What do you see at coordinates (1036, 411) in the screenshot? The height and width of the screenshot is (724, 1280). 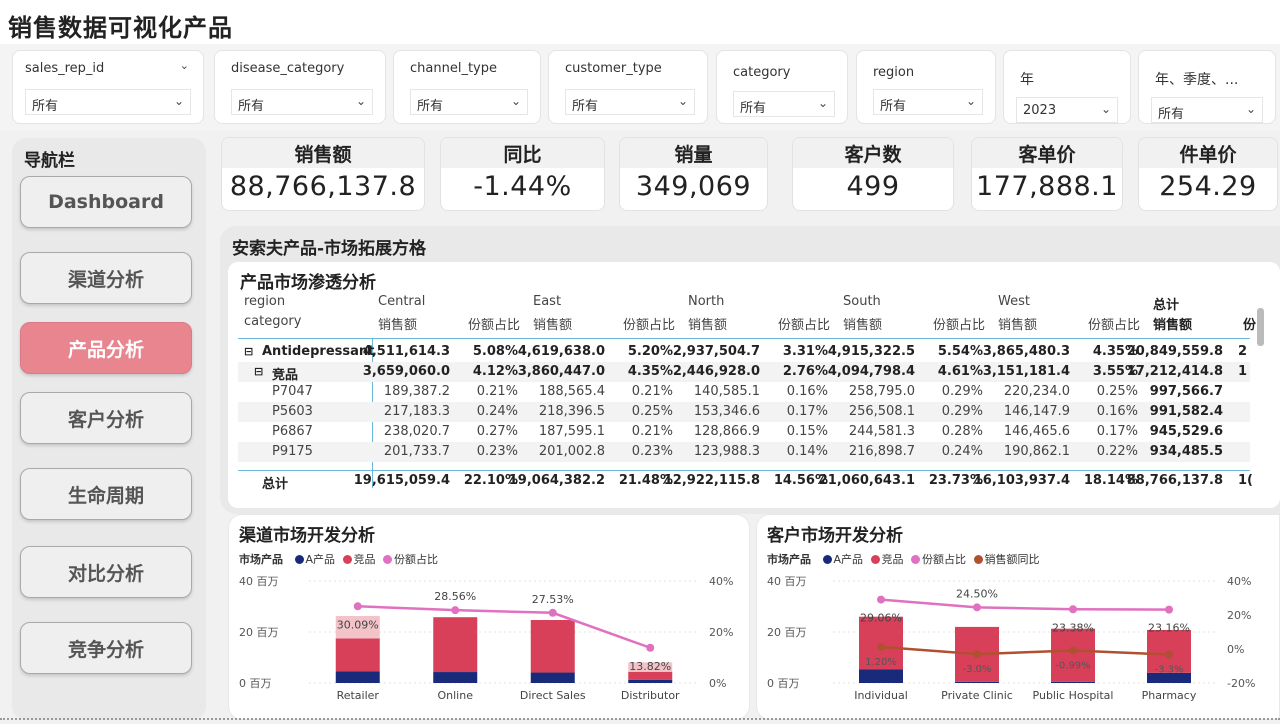 I see `table-cell: 146,147.9` at bounding box center [1036, 411].